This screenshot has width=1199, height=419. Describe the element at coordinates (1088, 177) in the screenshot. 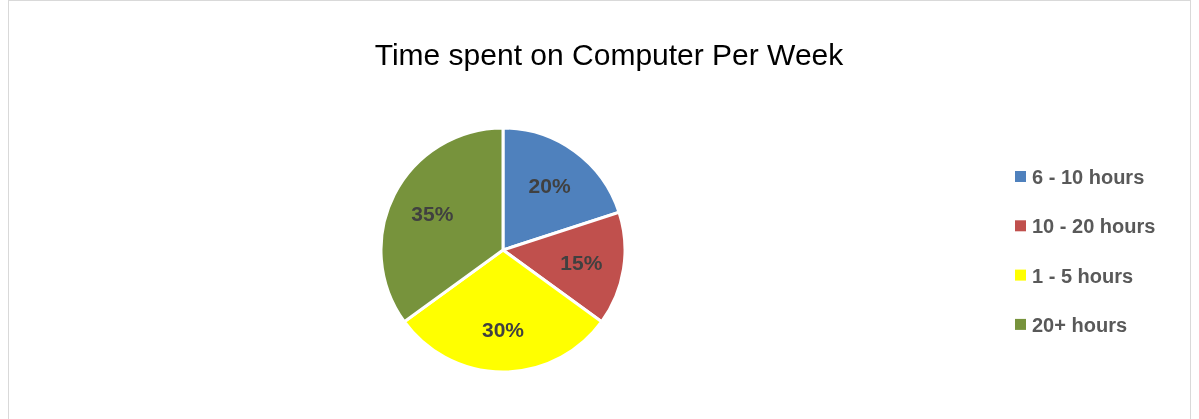

I see `legend-label: 6 - 10 hours` at that location.